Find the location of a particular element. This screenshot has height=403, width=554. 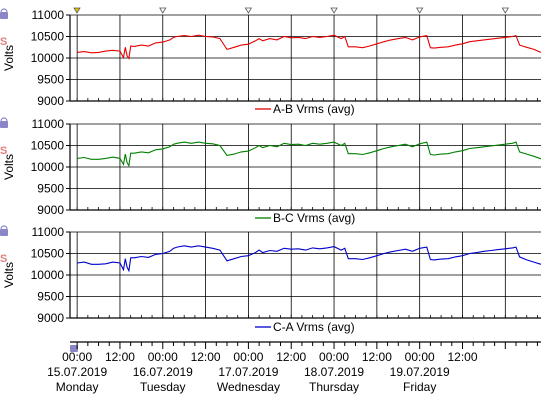

x-day-label: Tuesday is located at coordinates (163, 387).